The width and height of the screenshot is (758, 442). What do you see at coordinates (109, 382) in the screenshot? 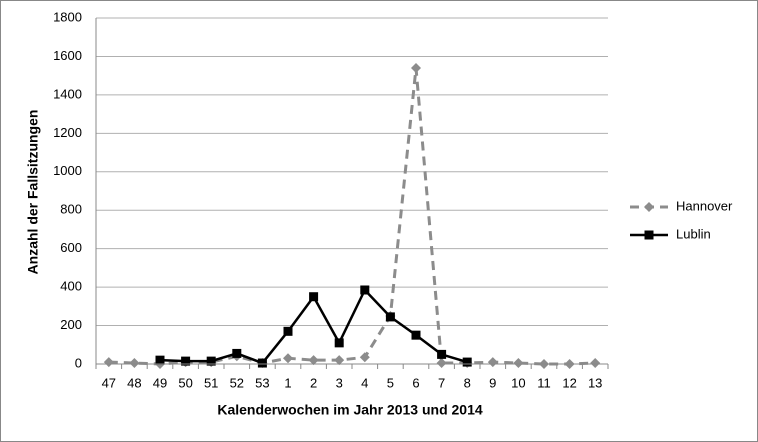
I see `x-tick-label: 47` at bounding box center [109, 382].